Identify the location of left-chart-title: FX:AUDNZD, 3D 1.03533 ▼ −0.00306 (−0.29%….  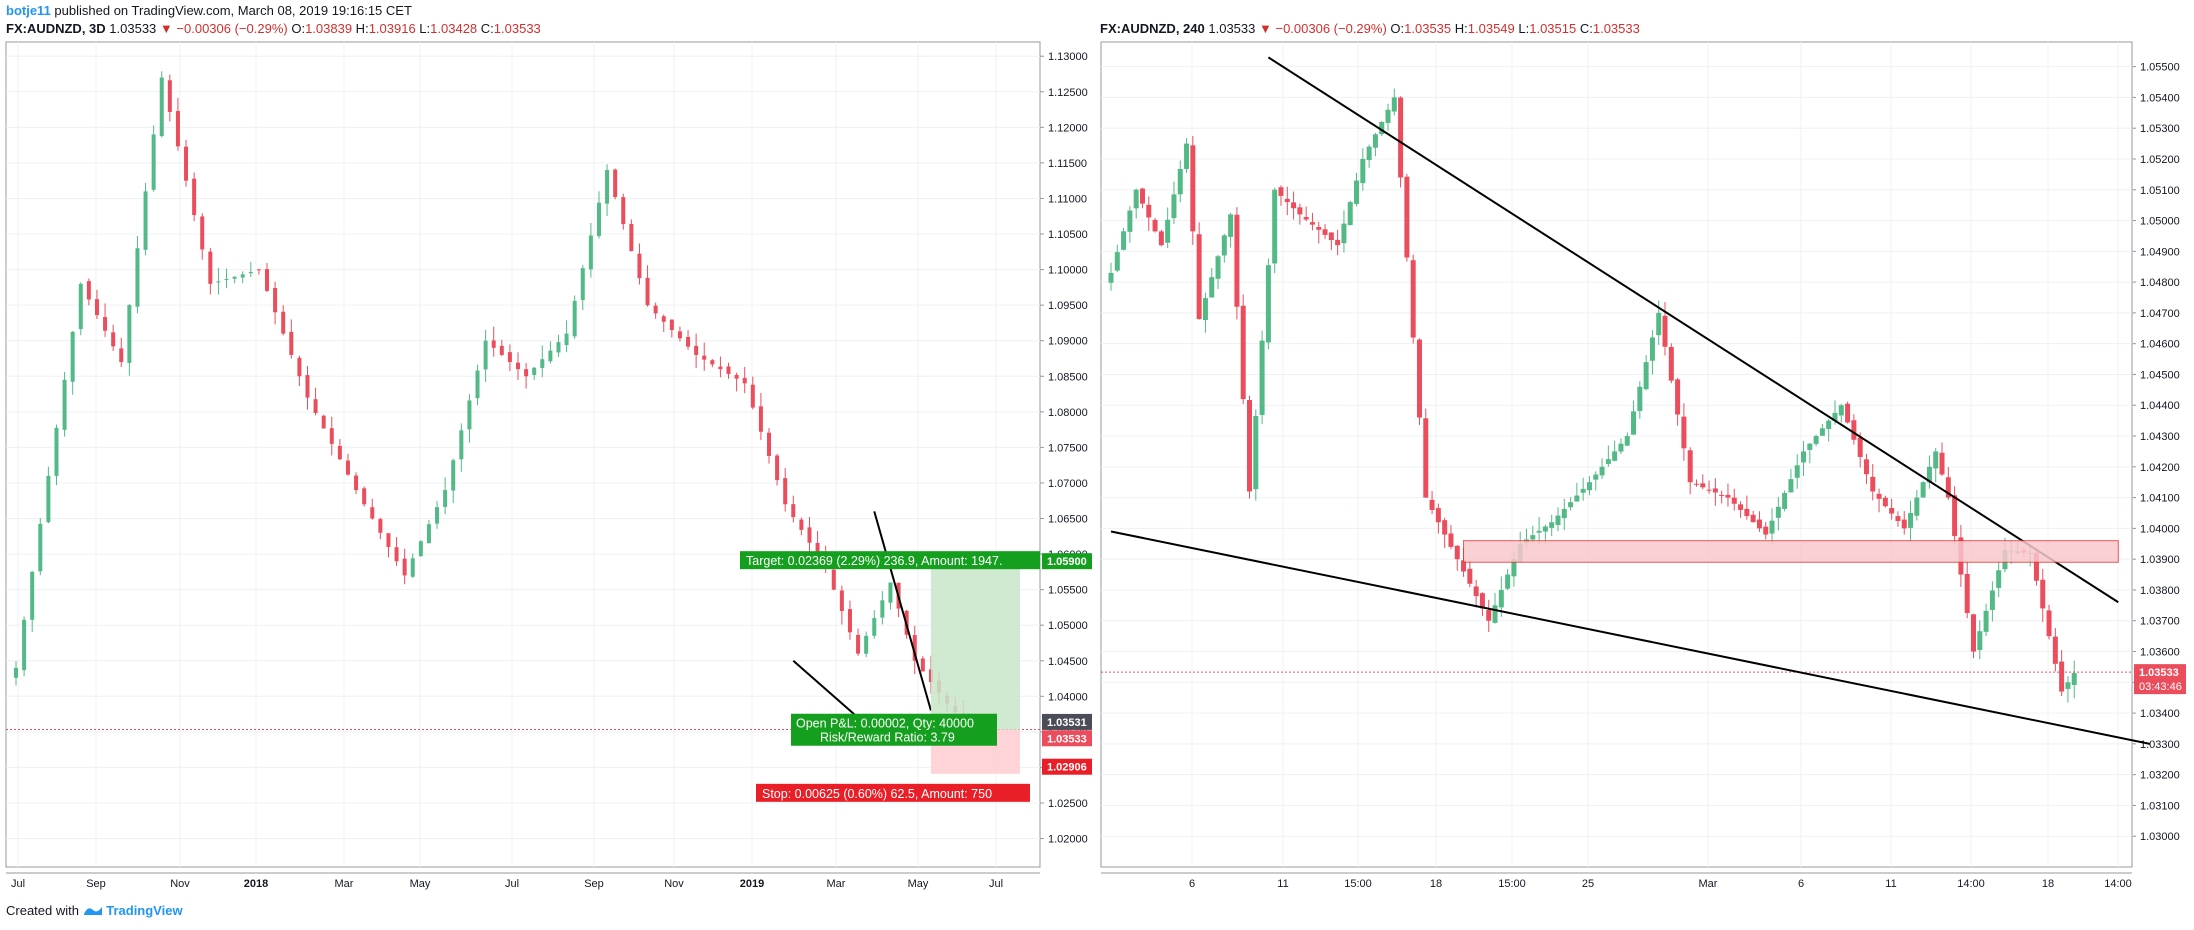
(273, 28).